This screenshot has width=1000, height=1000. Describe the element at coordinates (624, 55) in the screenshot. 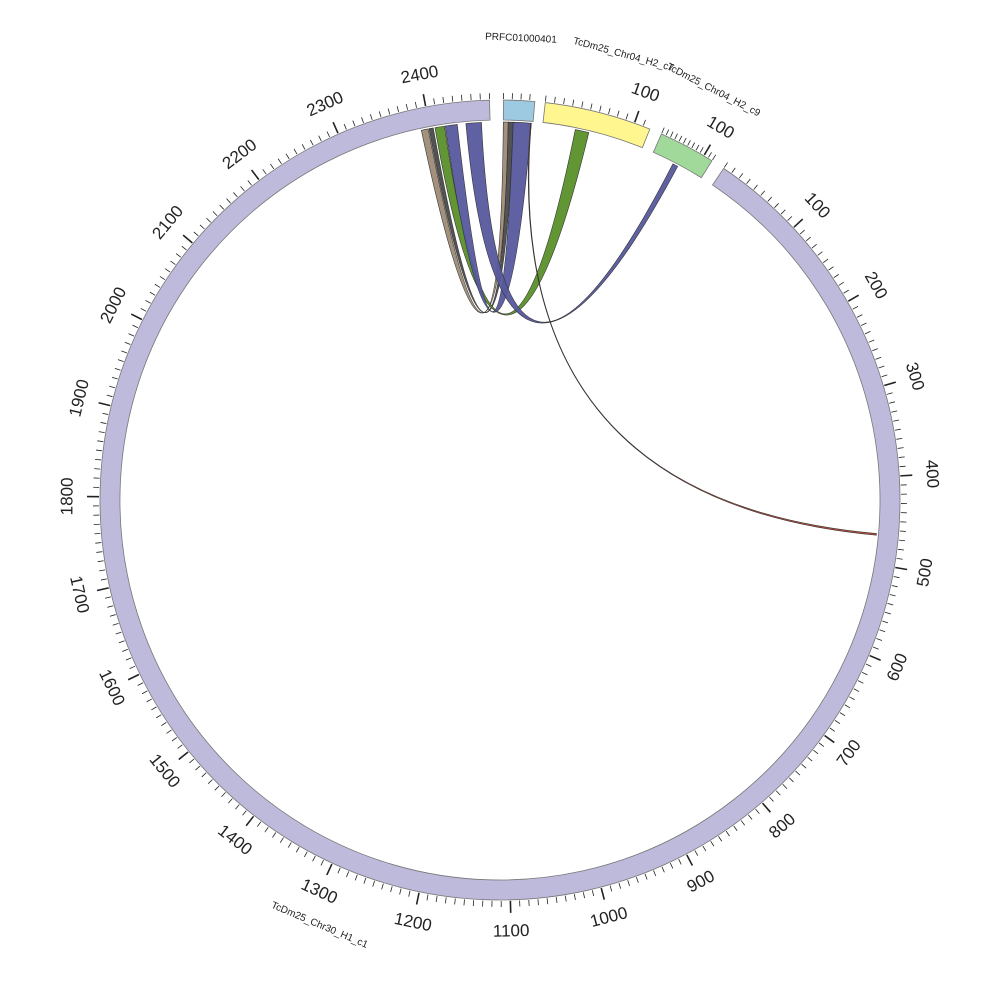

I see `segment-name-label: TcDm25_Chr04_H2_c7` at that location.